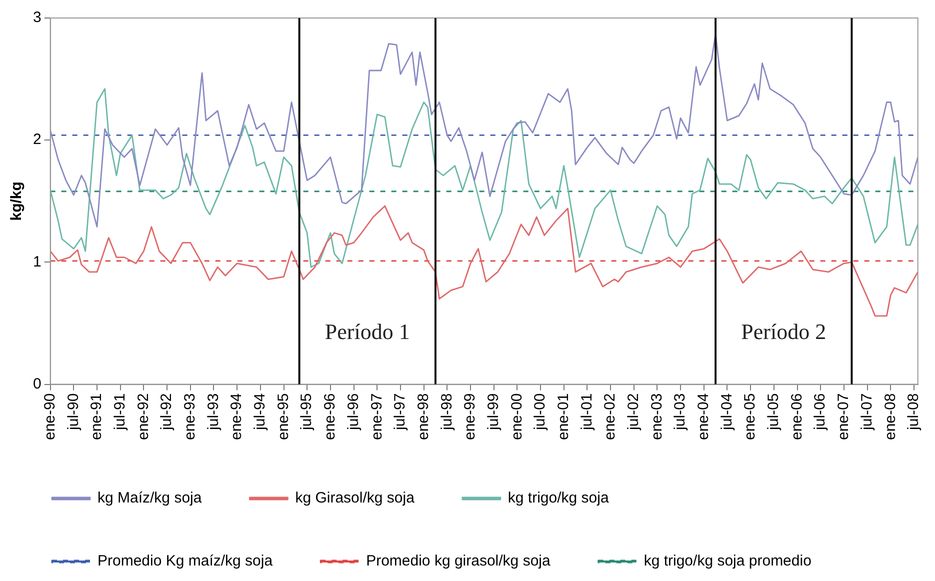  Describe the element at coordinates (587, 412) in the screenshot. I see `x-tick-label: jul-01` at that location.